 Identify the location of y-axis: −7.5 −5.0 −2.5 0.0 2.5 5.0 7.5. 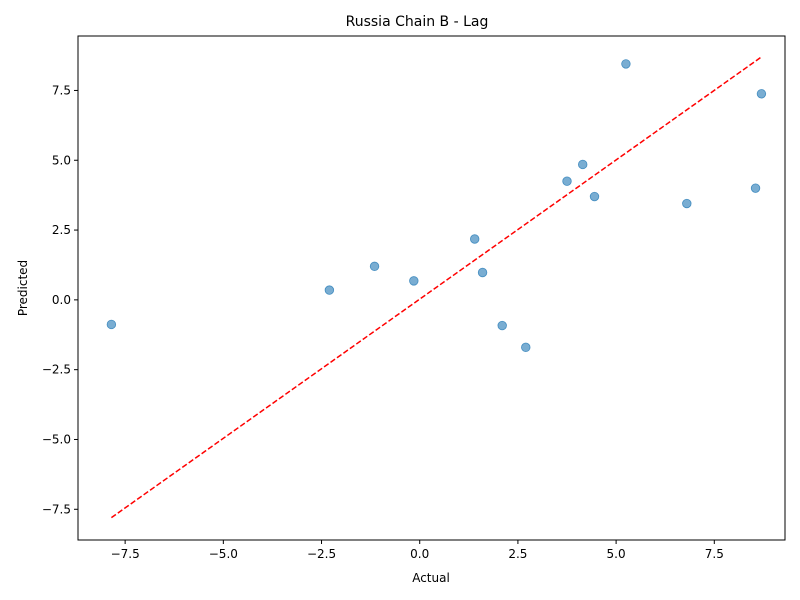
(60, 299).